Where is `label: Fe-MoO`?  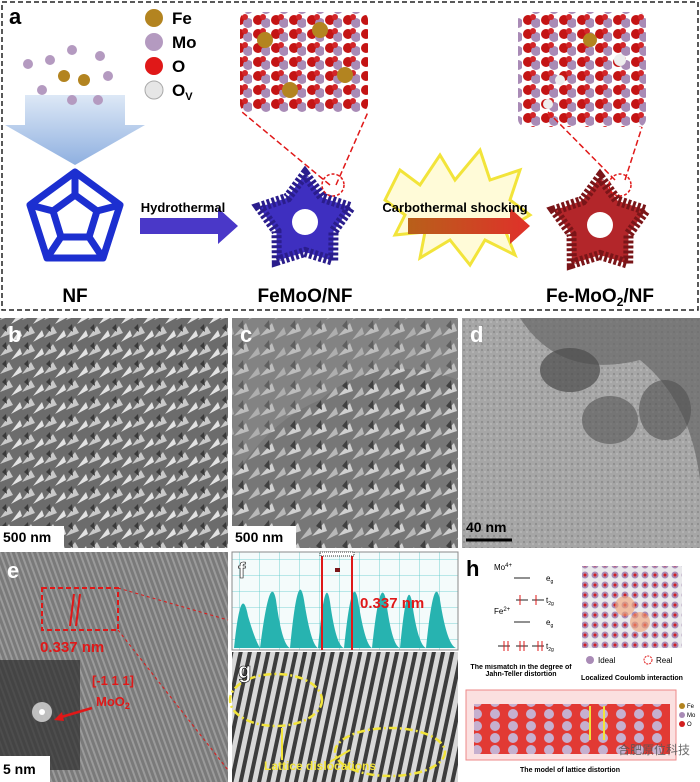 label: Fe-MoO is located at coordinates (581, 296).